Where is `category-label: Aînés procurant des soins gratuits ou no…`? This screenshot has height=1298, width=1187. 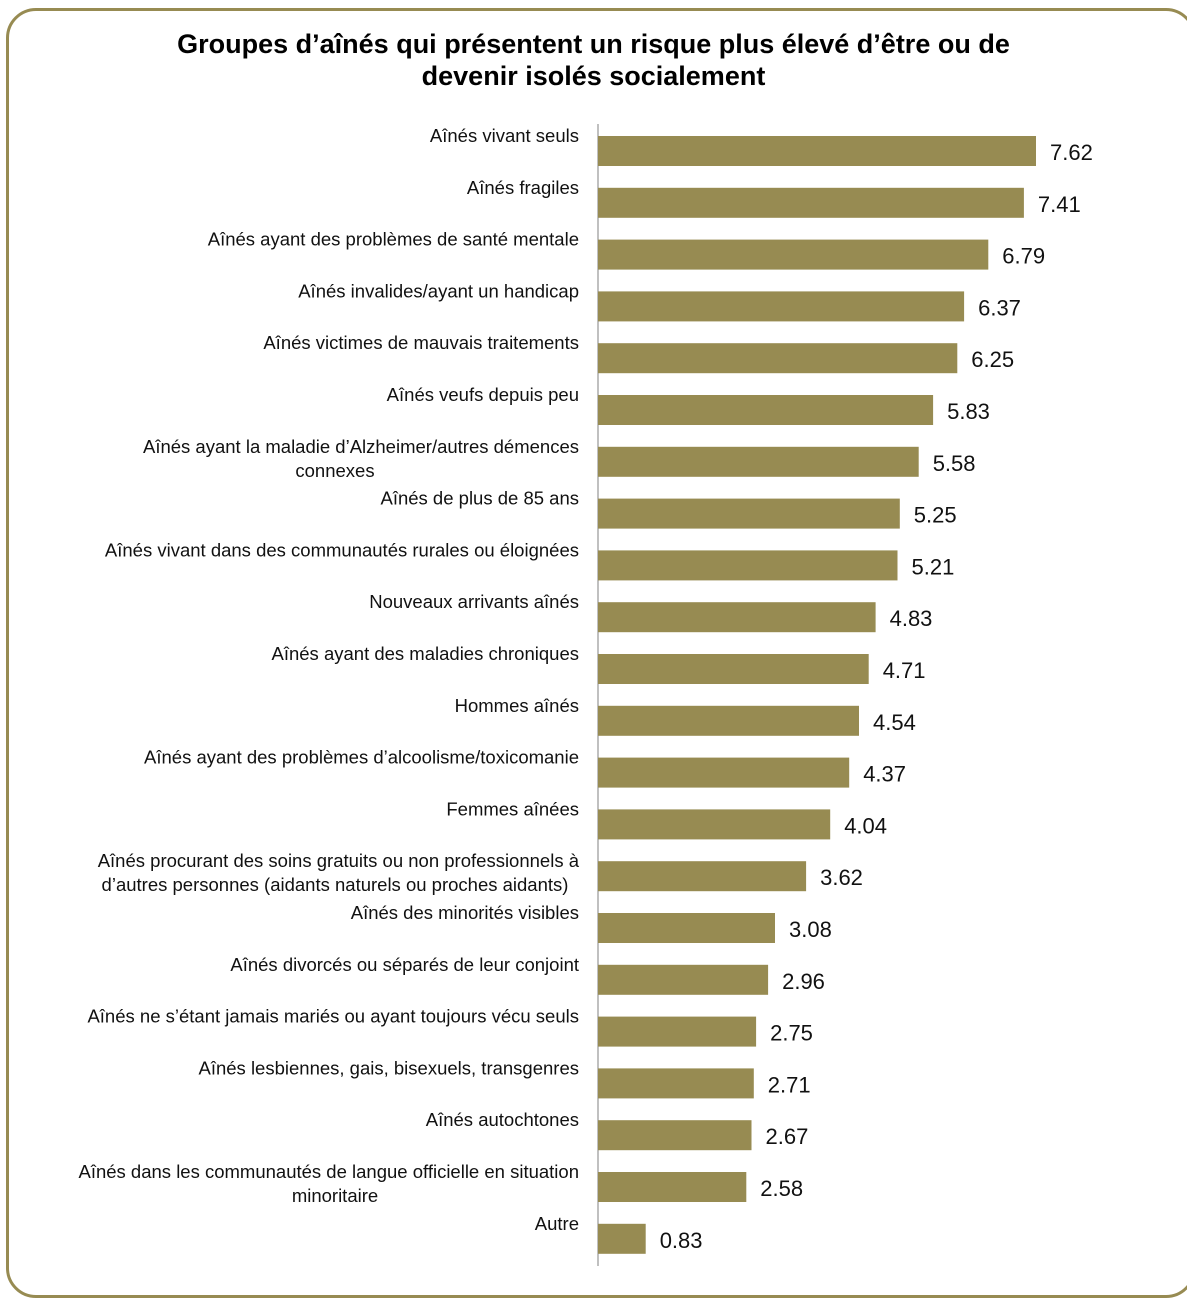 category-label: Aînés procurant des soins gratuits ou no… is located at coordinates (339, 860).